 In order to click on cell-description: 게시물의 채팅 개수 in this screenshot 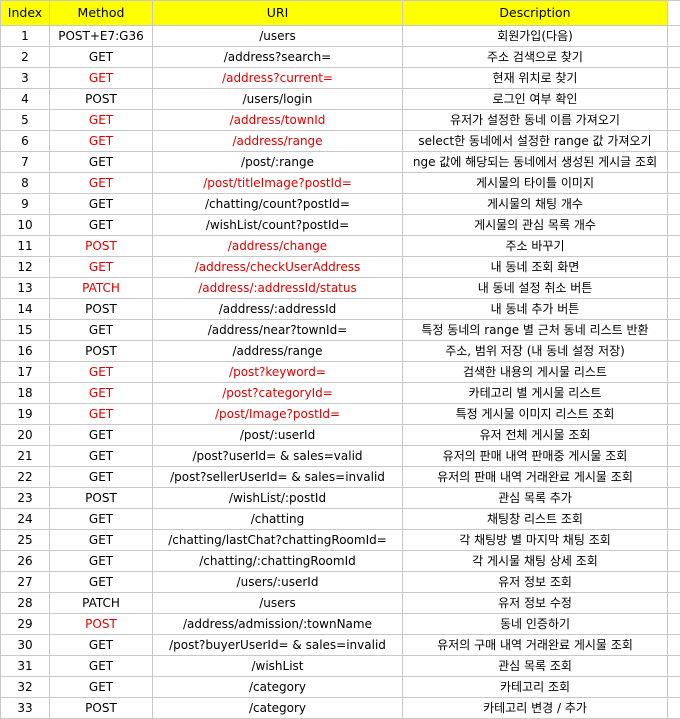, I will do `click(535, 204)`.